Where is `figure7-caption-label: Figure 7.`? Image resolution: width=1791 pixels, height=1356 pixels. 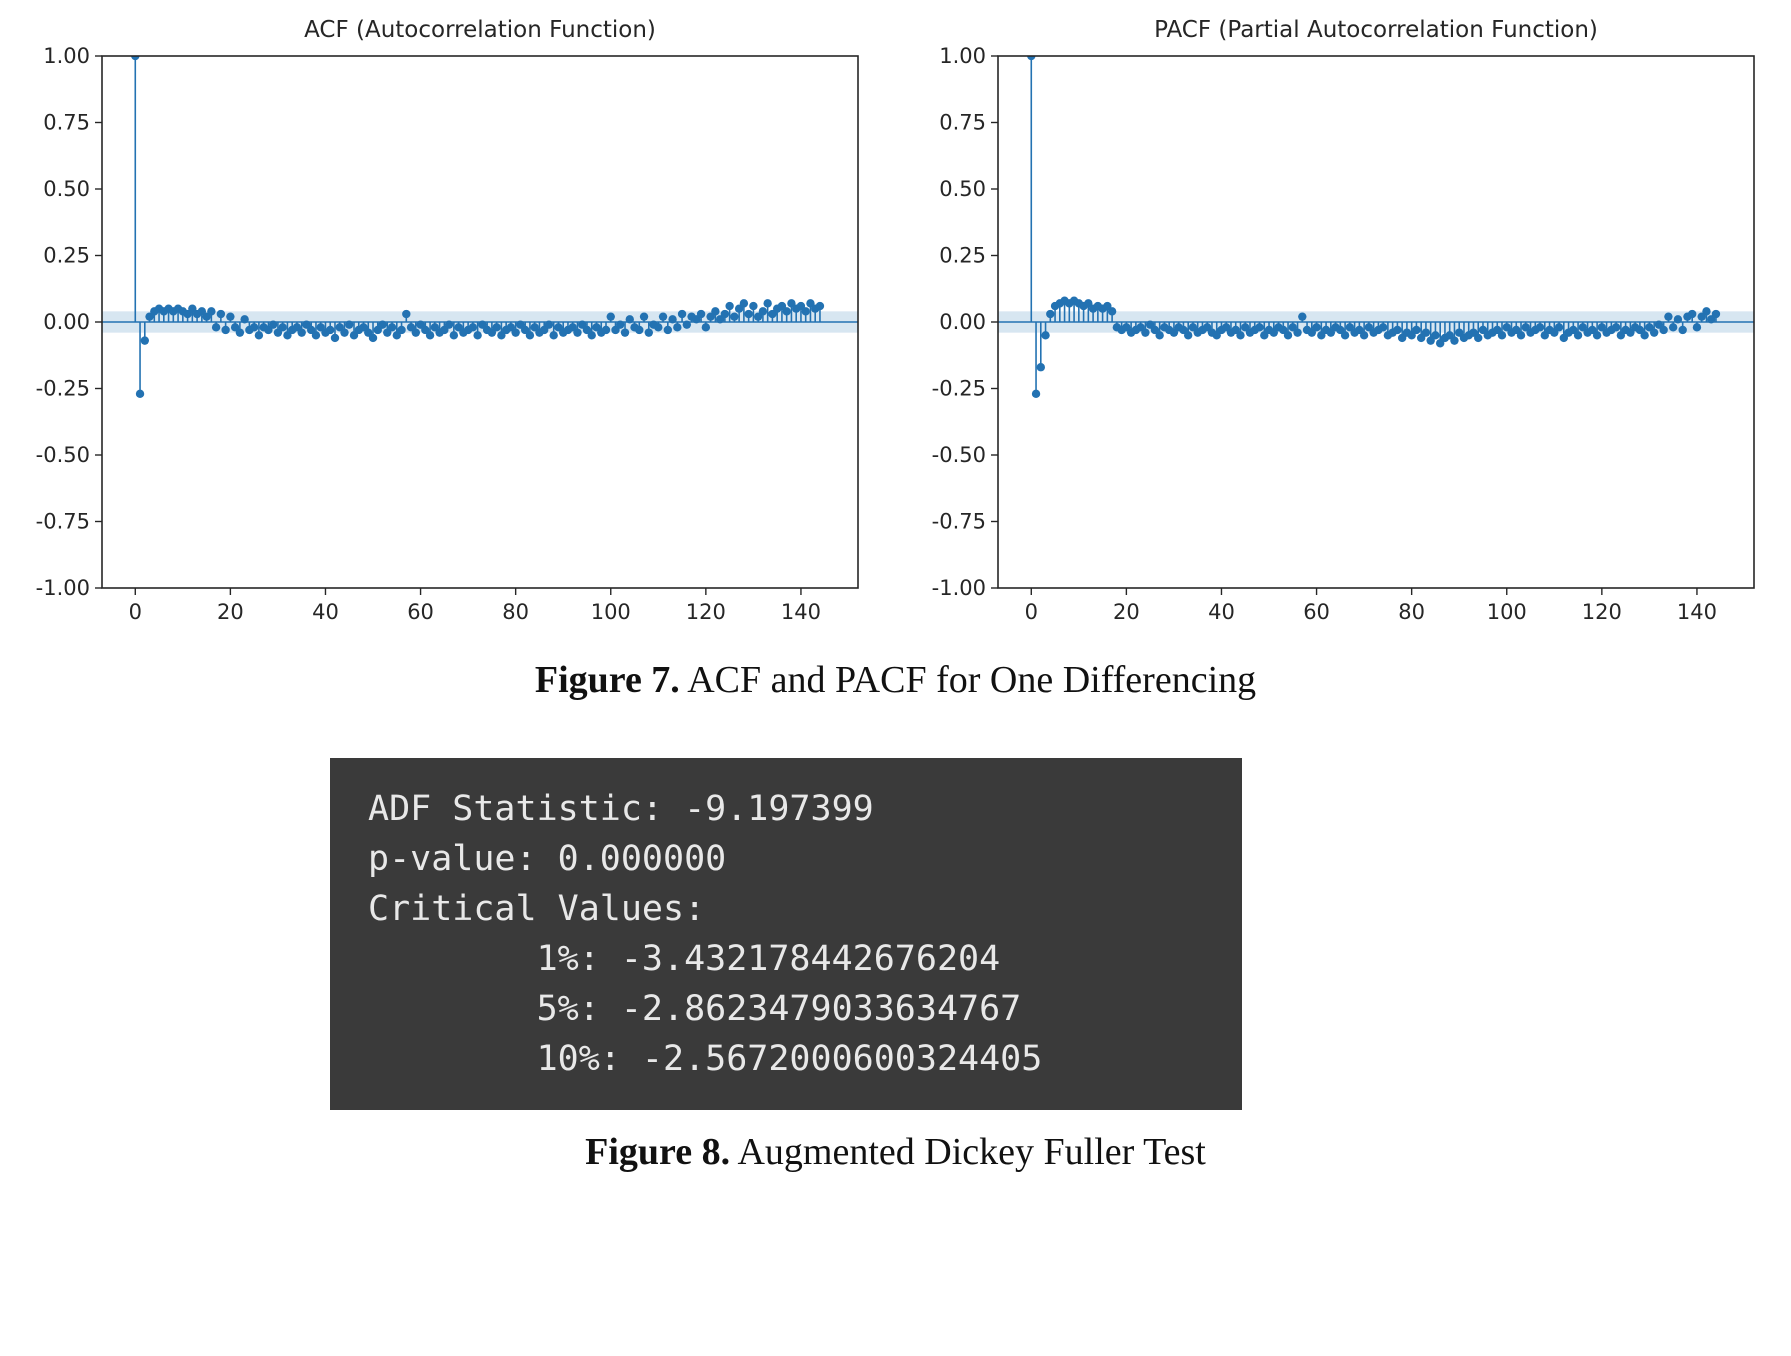
figure7-caption-label: Figure 7. is located at coordinates (607, 680).